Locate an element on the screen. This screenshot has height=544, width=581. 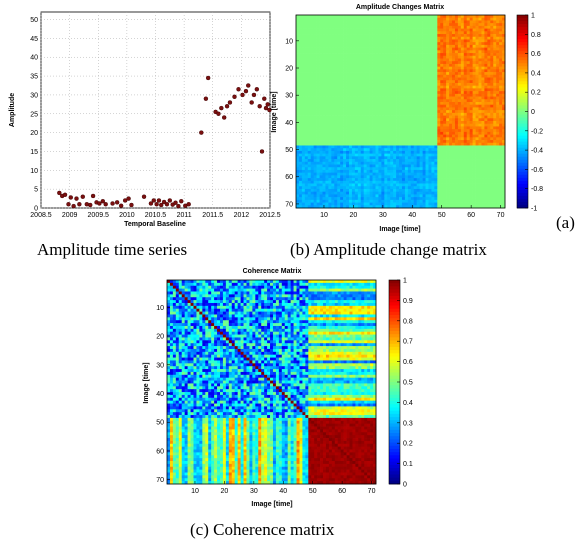
x-tick-label: 2010 is located at coordinates (127, 215).